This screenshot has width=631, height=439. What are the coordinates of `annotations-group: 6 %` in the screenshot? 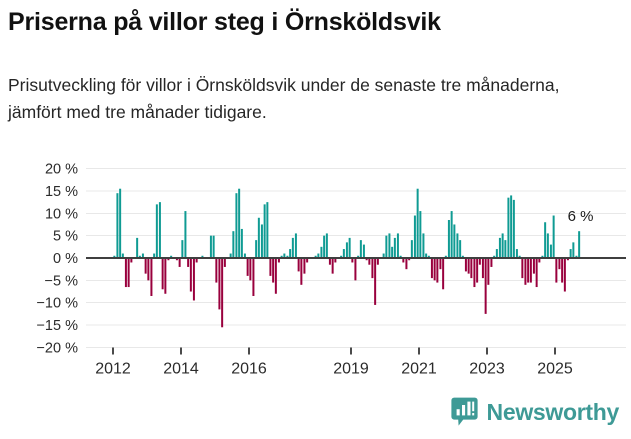 It's located at (581, 216).